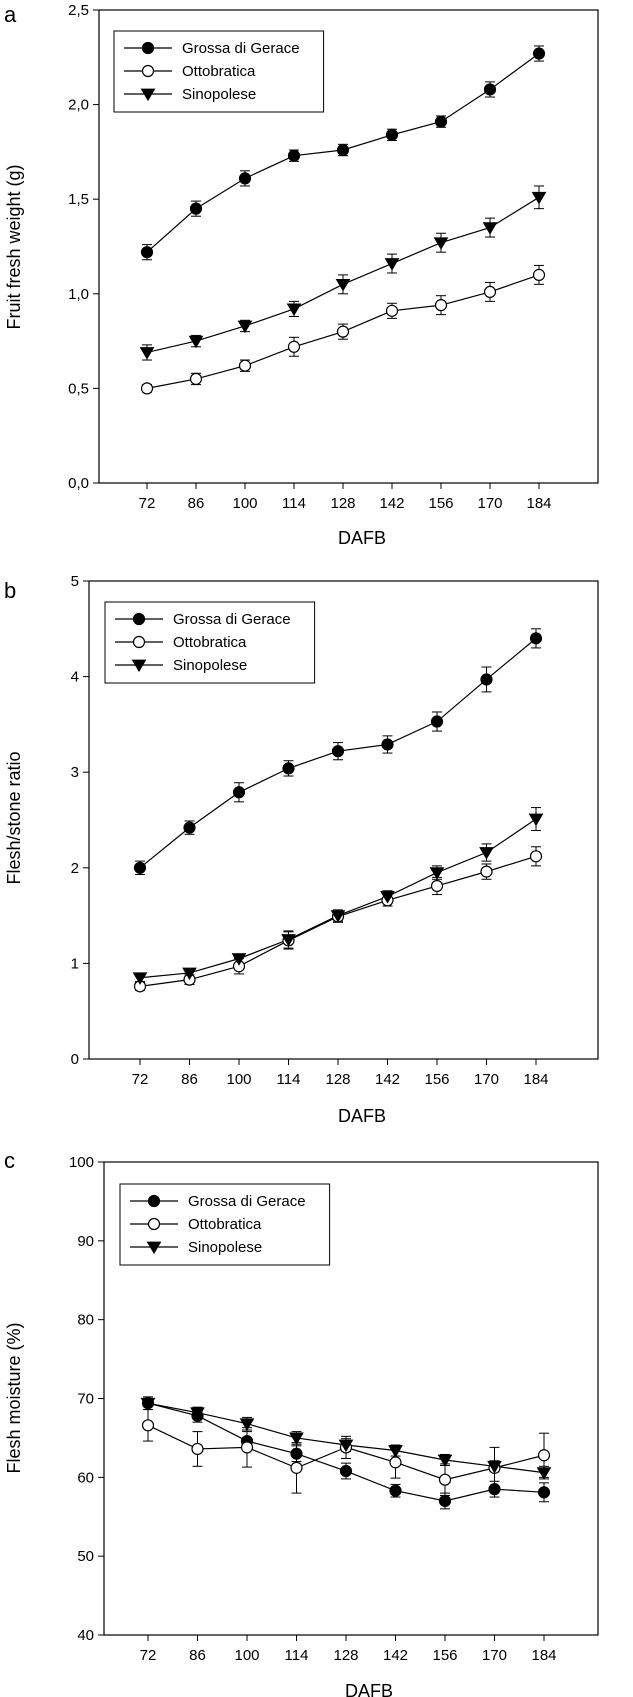 Image resolution: width=633 pixels, height=1697 pixels. I want to click on y-tick-label: 100, so click(81, 1162).